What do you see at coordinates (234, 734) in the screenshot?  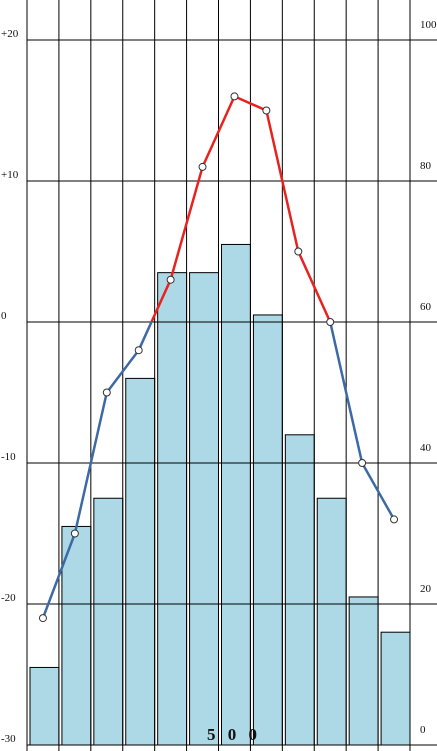 I see `annual-total: 5 0 0` at bounding box center [234, 734].